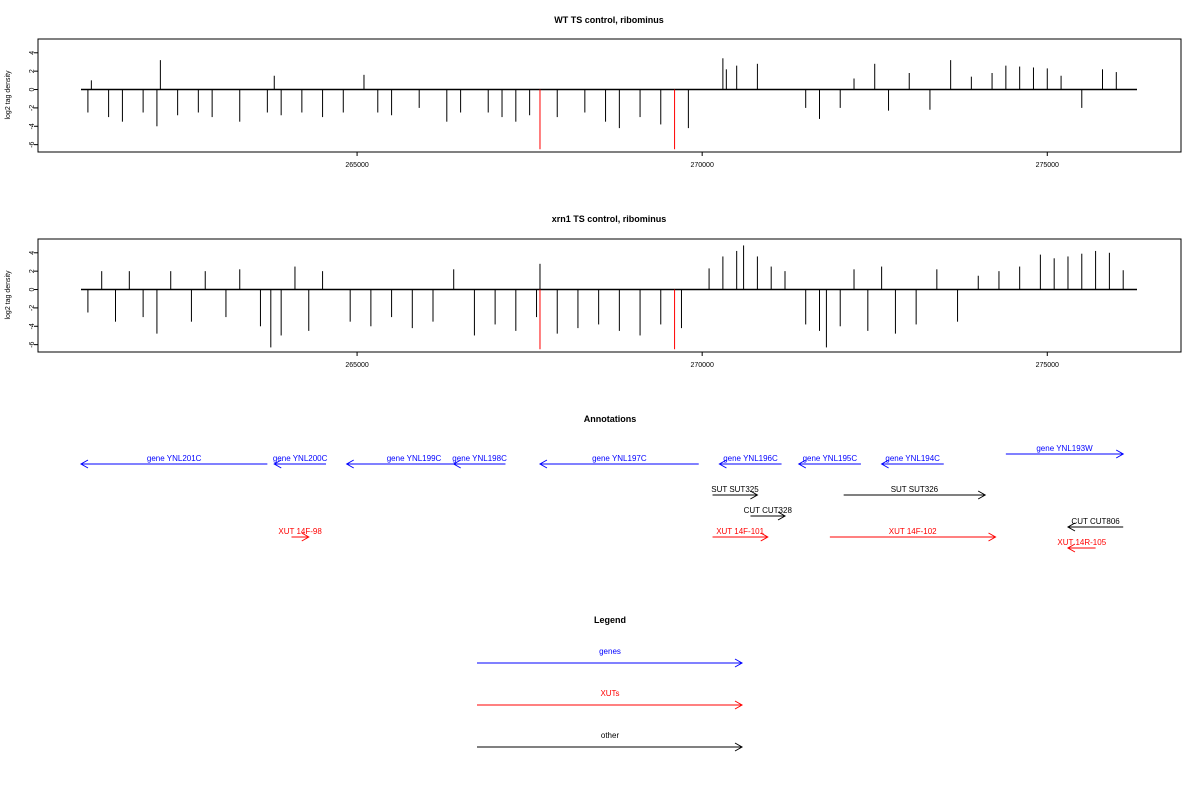 This screenshot has height=800, width=1200. I want to click on annotation-label: SUT SUT325, so click(735, 489).